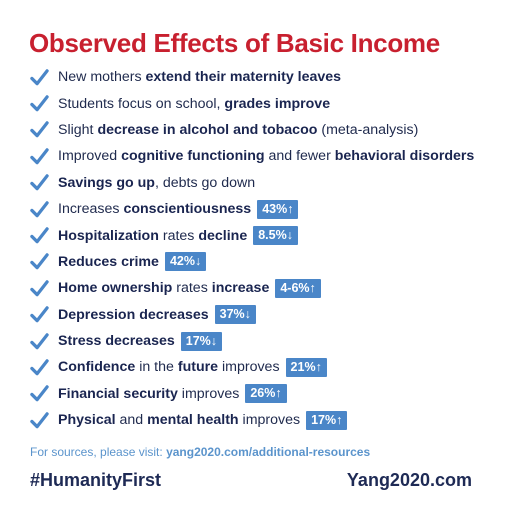  I want to click on stat-badge: 17%↓, so click(201, 341).